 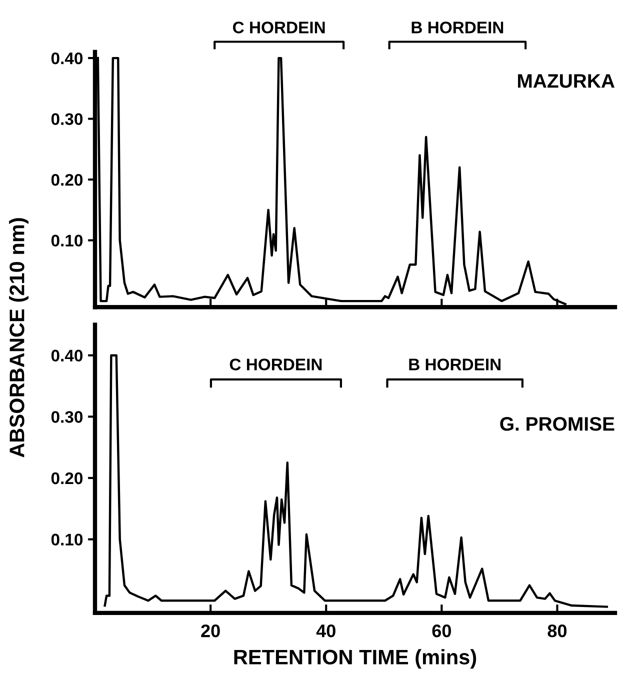 I want to click on annotation: MAZURKA, so click(x=566, y=81).